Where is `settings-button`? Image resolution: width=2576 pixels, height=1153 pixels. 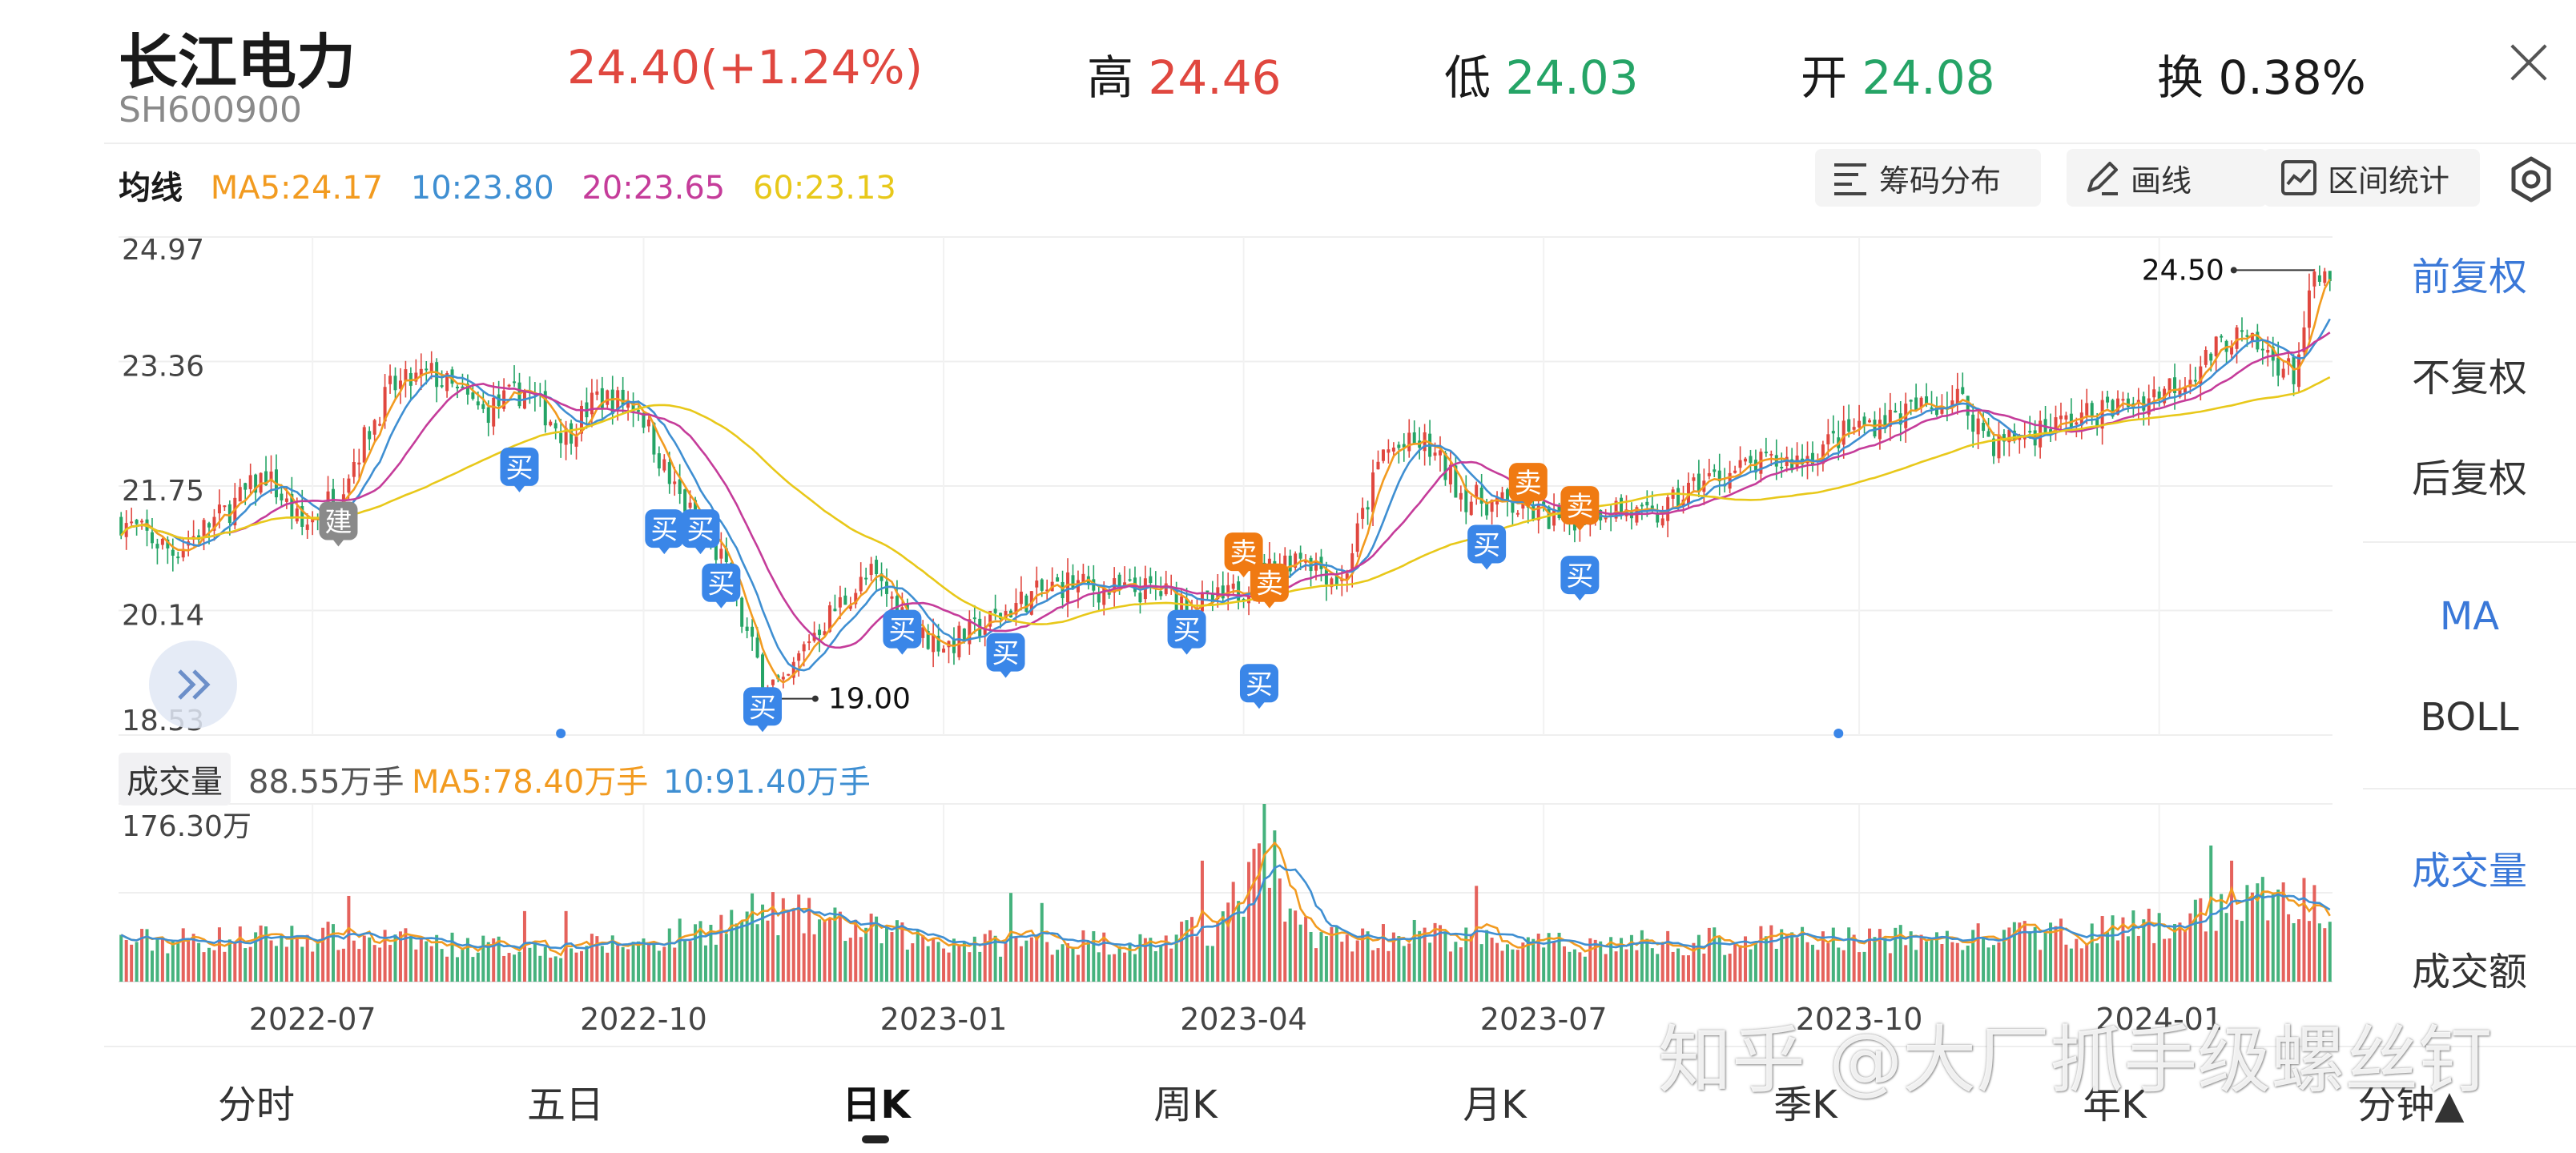 settings-button is located at coordinates (2531, 179).